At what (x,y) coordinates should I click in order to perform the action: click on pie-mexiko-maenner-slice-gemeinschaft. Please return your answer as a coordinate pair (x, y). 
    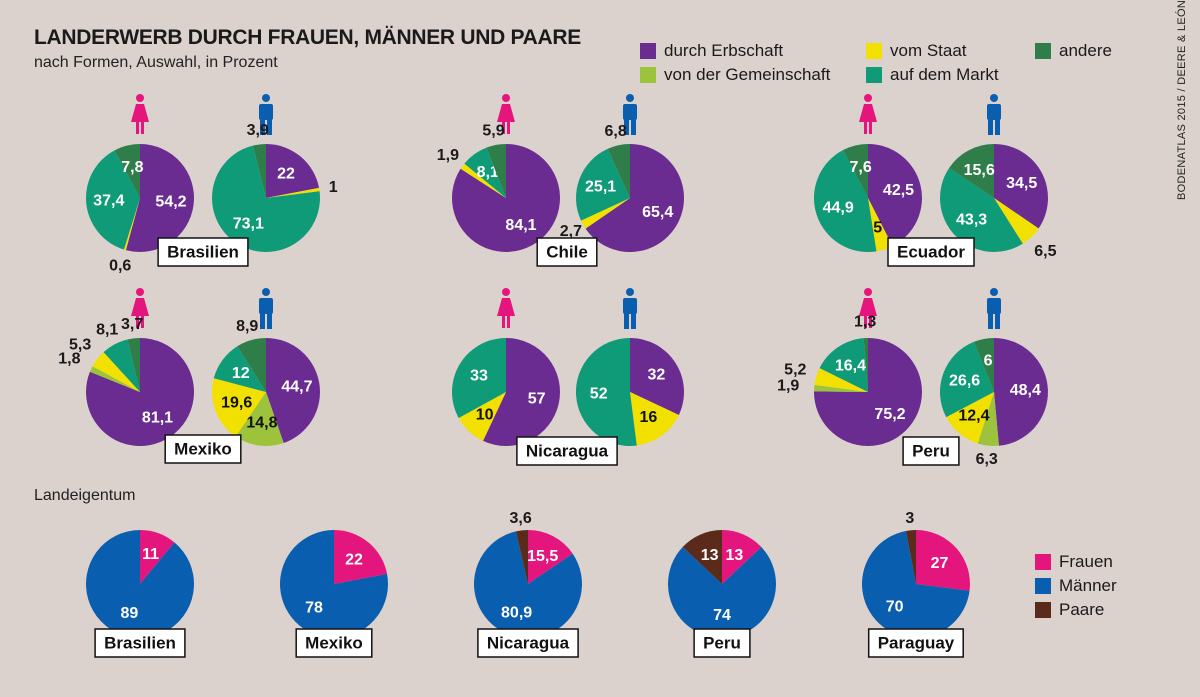
    Looking at the image, I should click on (259, 419).